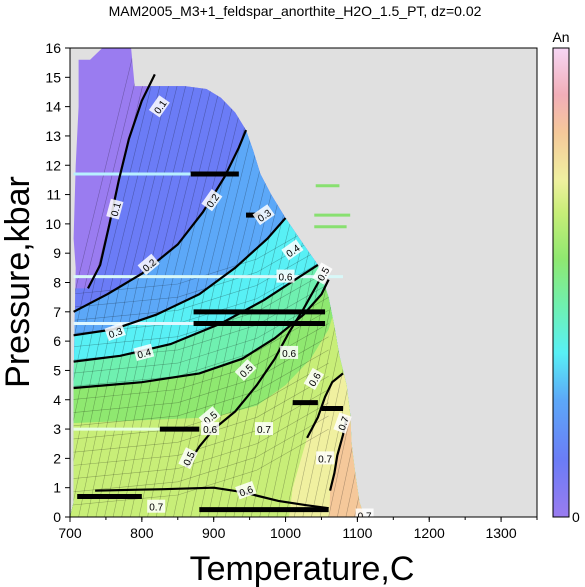 This screenshot has height=587, width=585. I want to click on y-tick-label: 4, so click(57, 400).